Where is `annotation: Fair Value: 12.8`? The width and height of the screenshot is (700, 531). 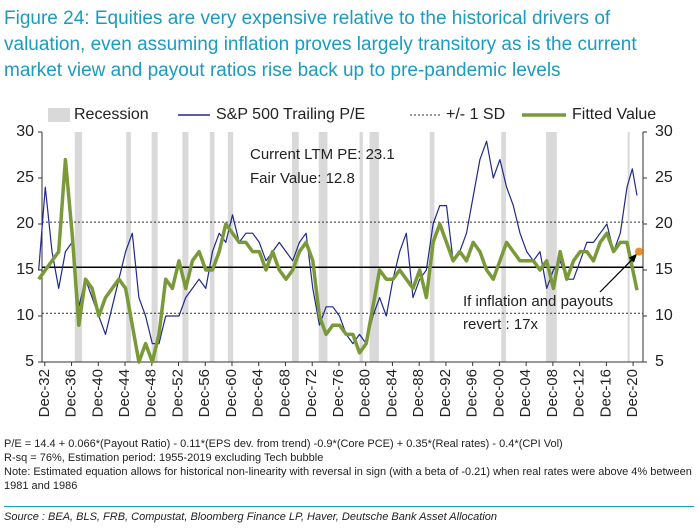
annotation: Fair Value: 12.8 is located at coordinates (302, 178).